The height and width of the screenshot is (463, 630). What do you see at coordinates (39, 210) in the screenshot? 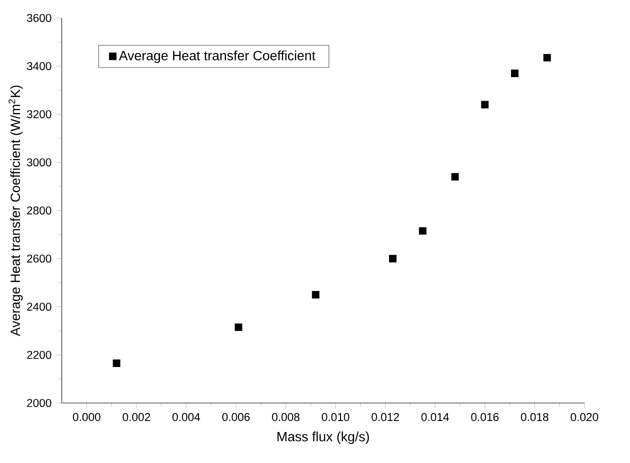
I see `y-tick-label: 2800` at bounding box center [39, 210].